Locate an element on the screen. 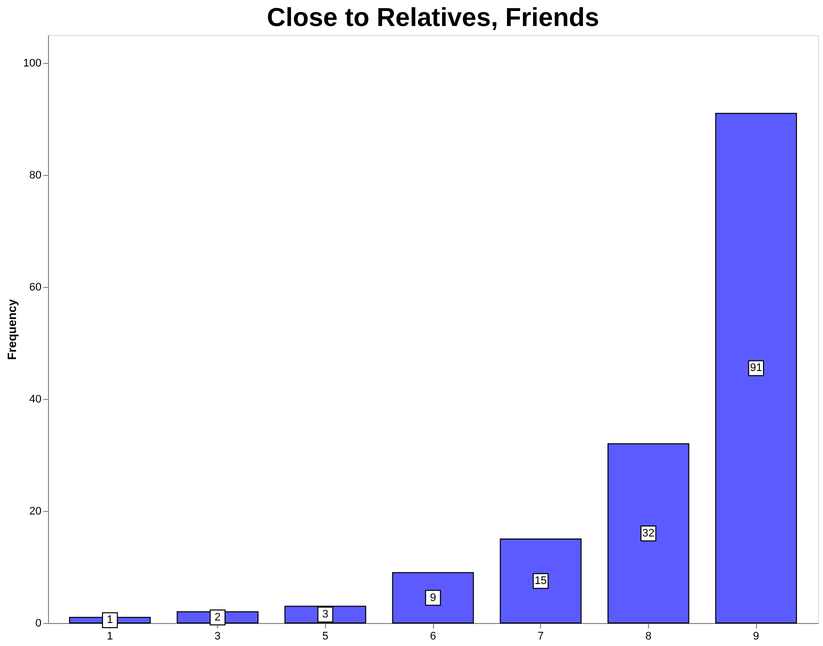  data-label: 1 is located at coordinates (109, 620).